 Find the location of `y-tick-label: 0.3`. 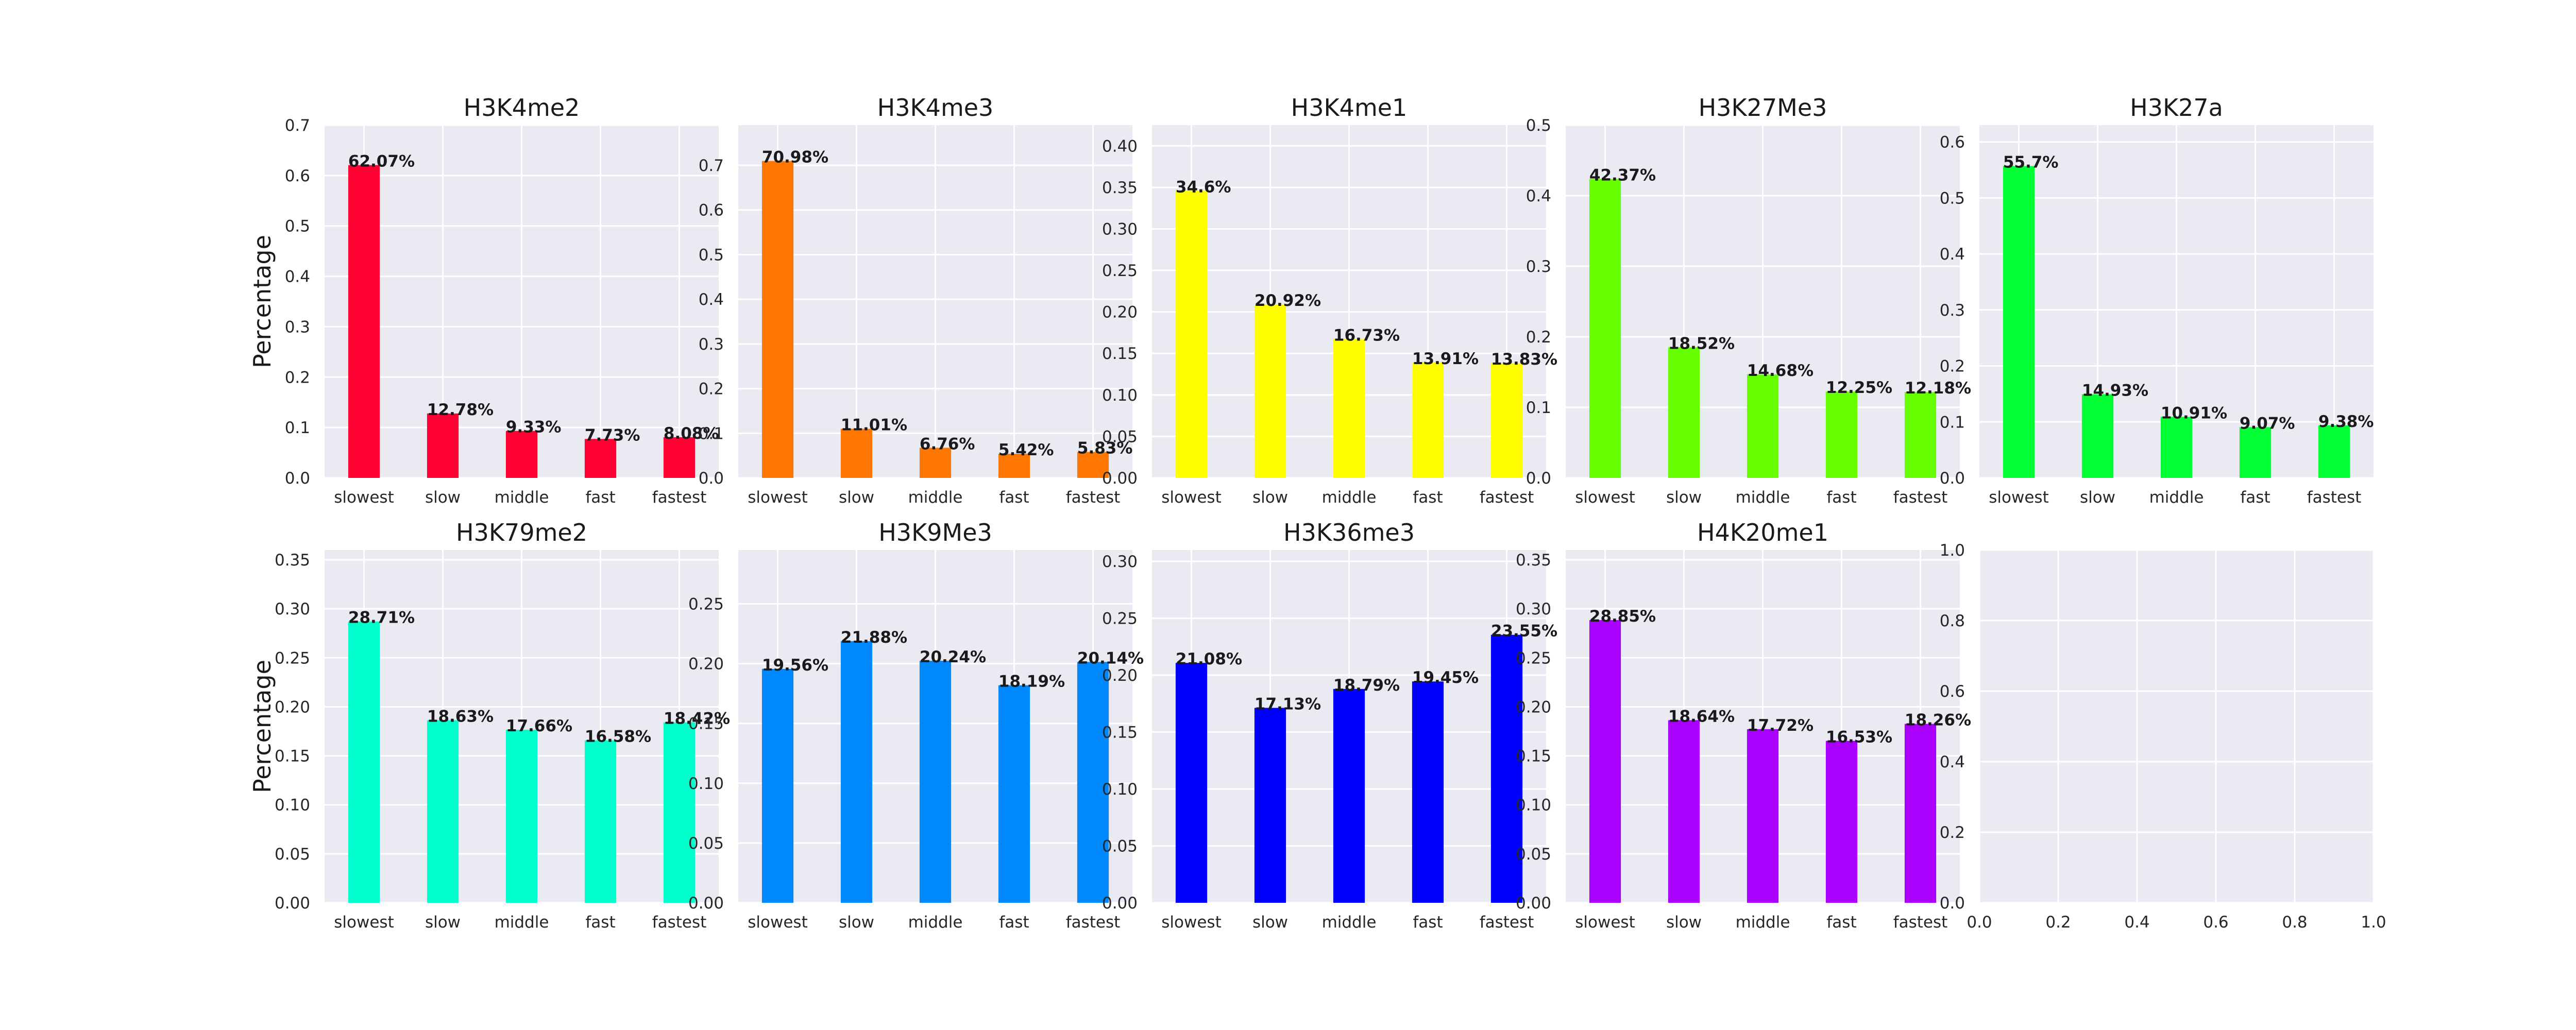

y-tick-label: 0.3 is located at coordinates (711, 344).